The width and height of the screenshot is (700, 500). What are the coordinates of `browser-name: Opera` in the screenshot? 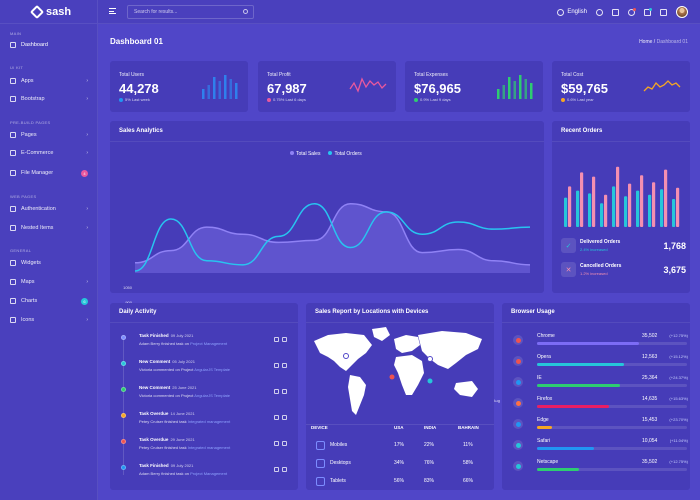 It's located at (544, 357).